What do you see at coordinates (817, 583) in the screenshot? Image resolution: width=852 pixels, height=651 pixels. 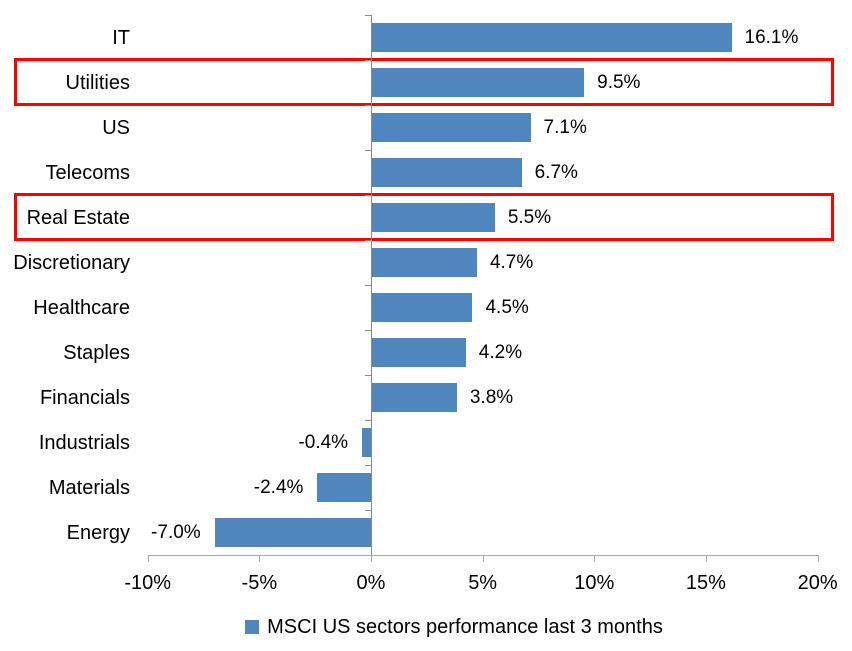 I see `x-tick-label: 20%` at bounding box center [817, 583].